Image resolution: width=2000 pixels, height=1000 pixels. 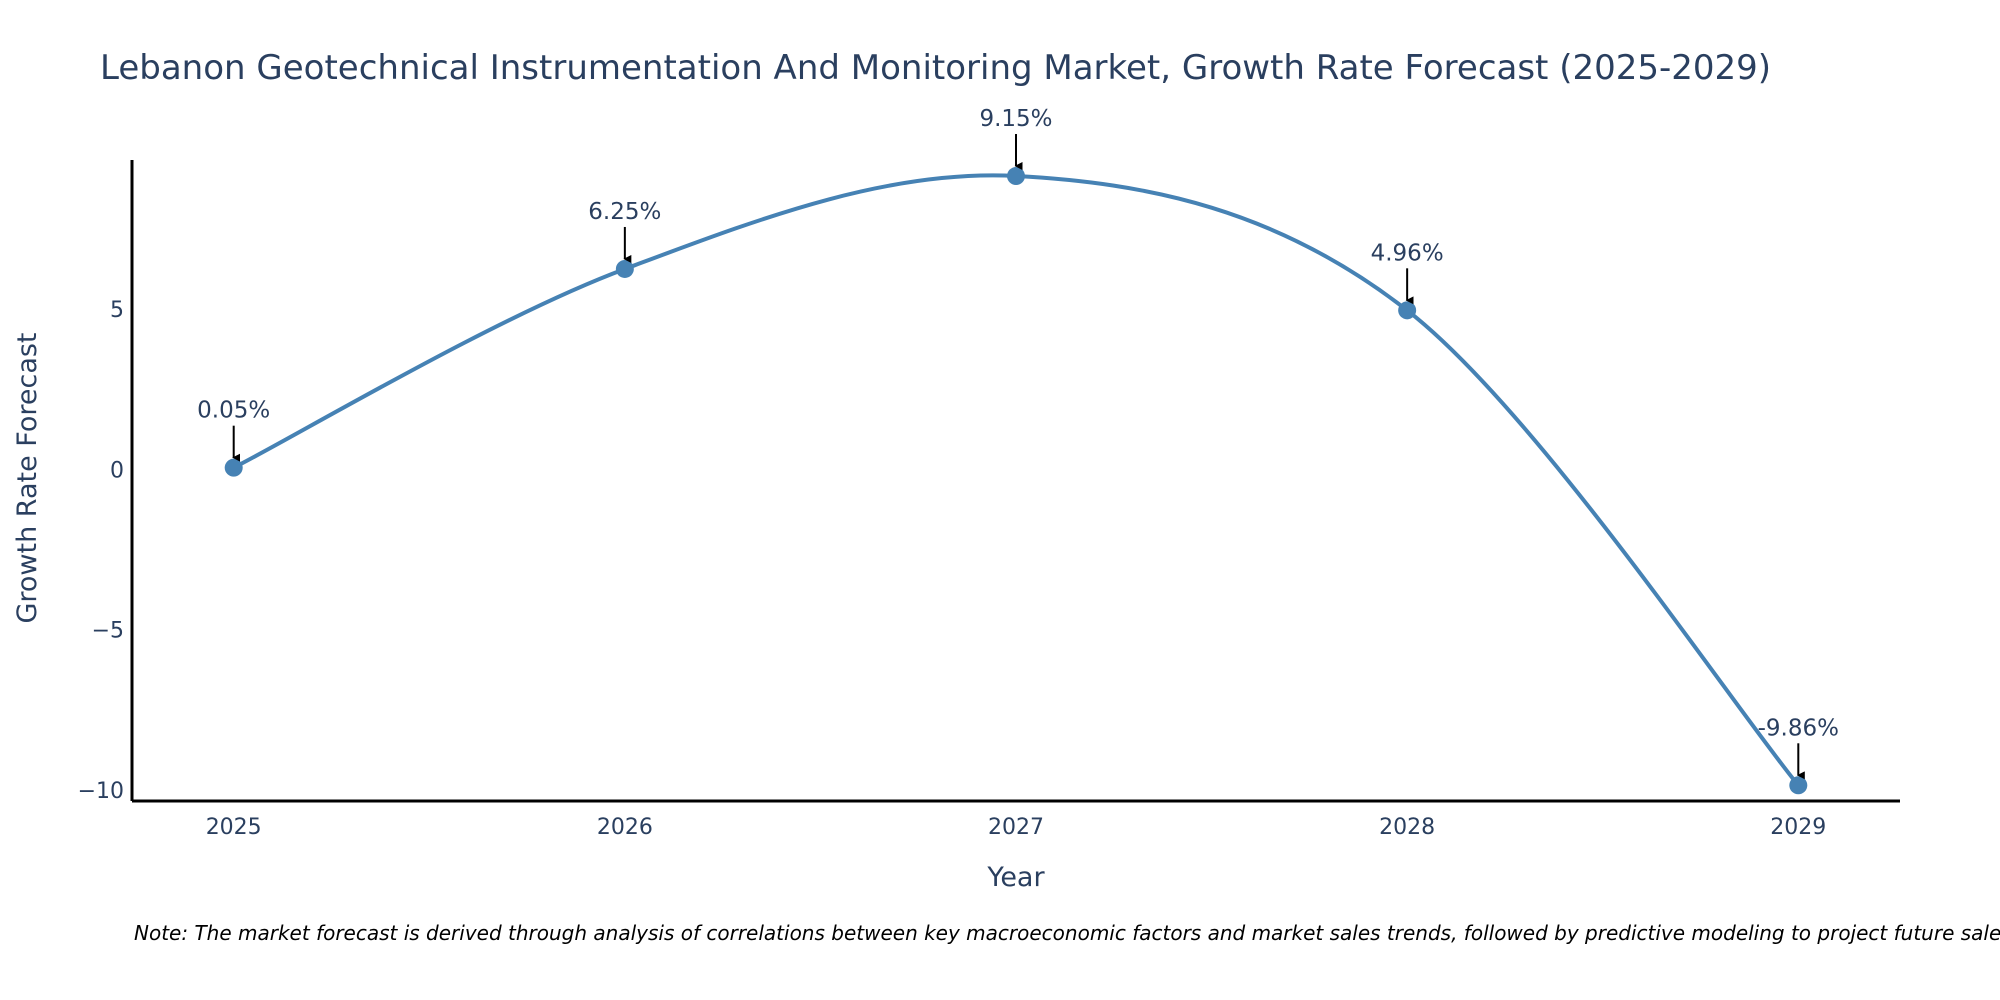 What do you see at coordinates (1407, 253) in the screenshot?
I see `data-label: 4.96%` at bounding box center [1407, 253].